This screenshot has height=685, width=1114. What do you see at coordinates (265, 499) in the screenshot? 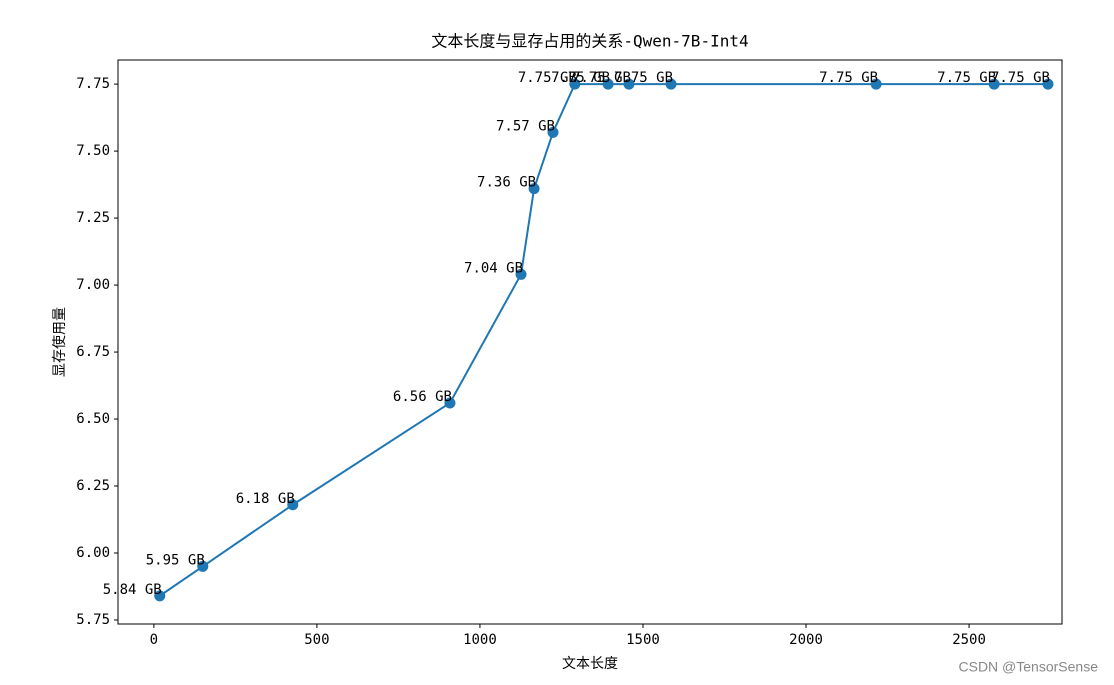
I see `data-label: 6.18 GB` at bounding box center [265, 499].